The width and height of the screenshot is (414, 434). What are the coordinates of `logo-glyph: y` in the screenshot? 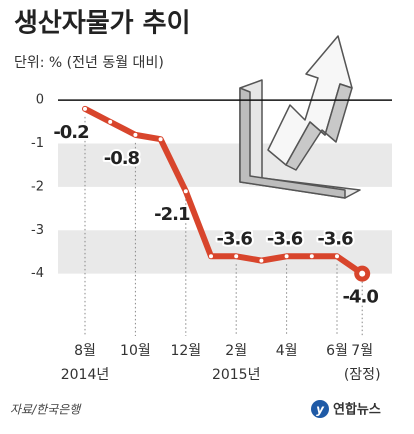 It's located at (320, 410).